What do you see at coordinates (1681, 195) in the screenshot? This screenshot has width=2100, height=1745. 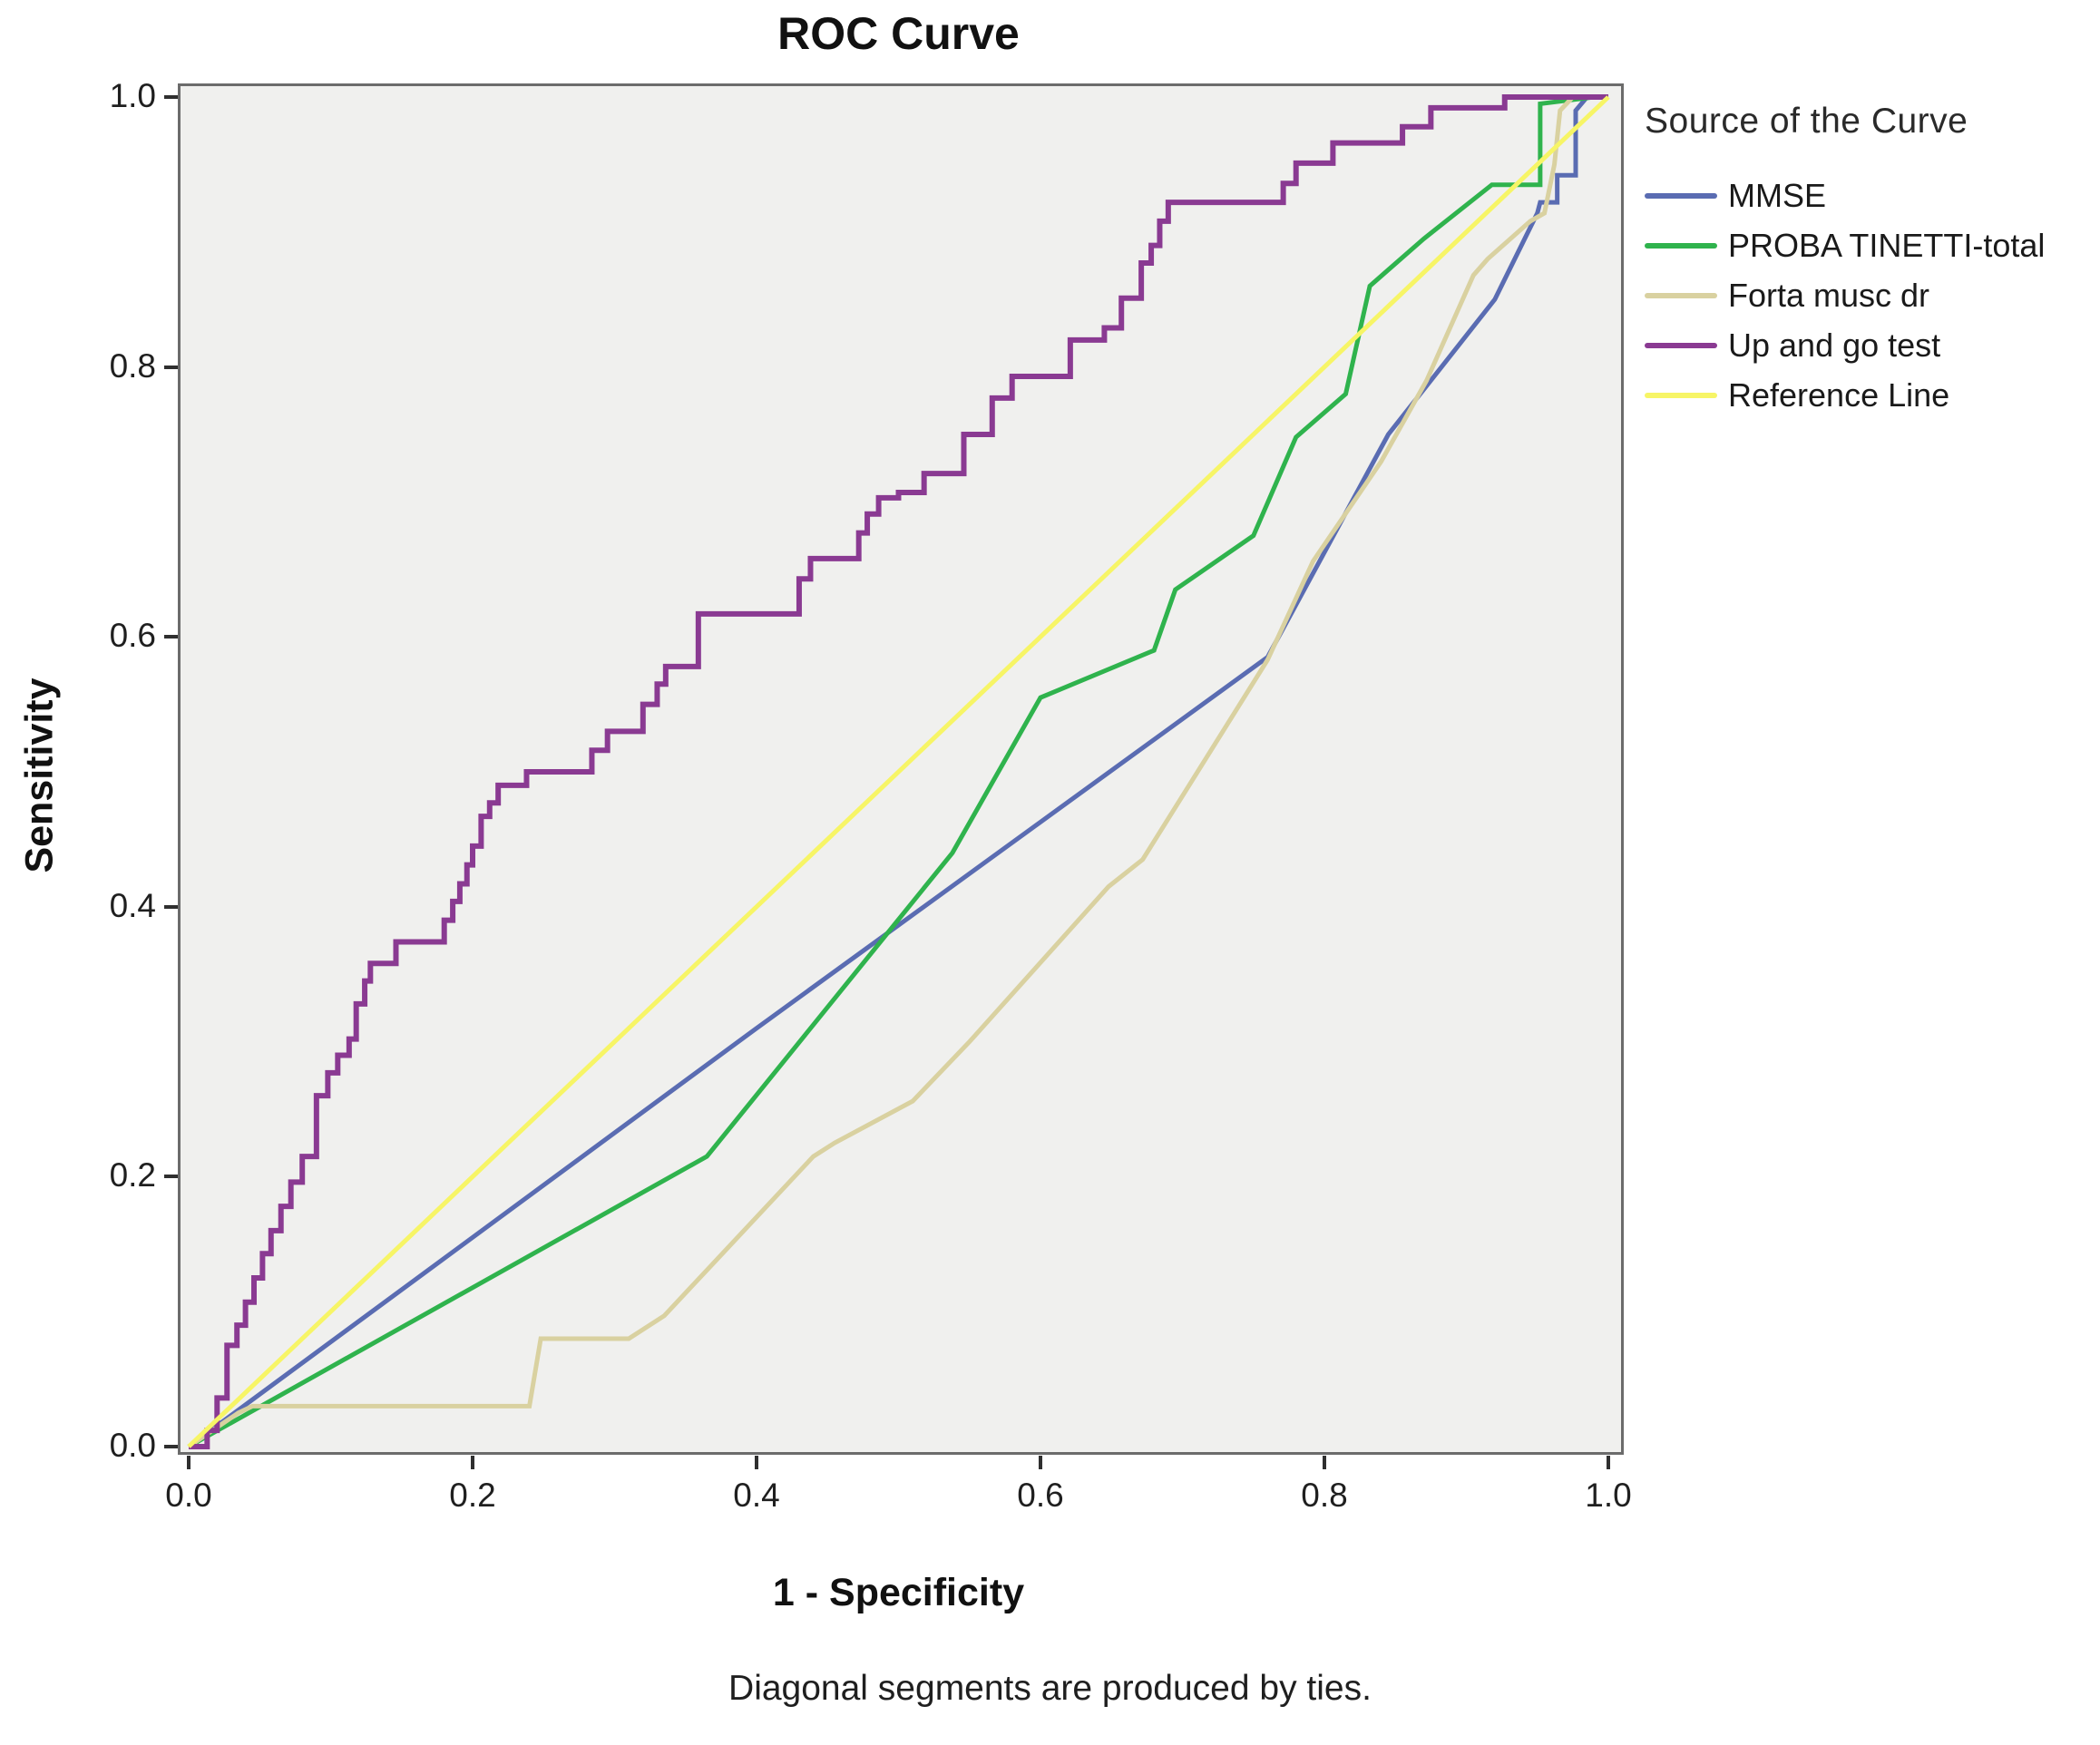 I see `mmse-line-swatch` at bounding box center [1681, 195].